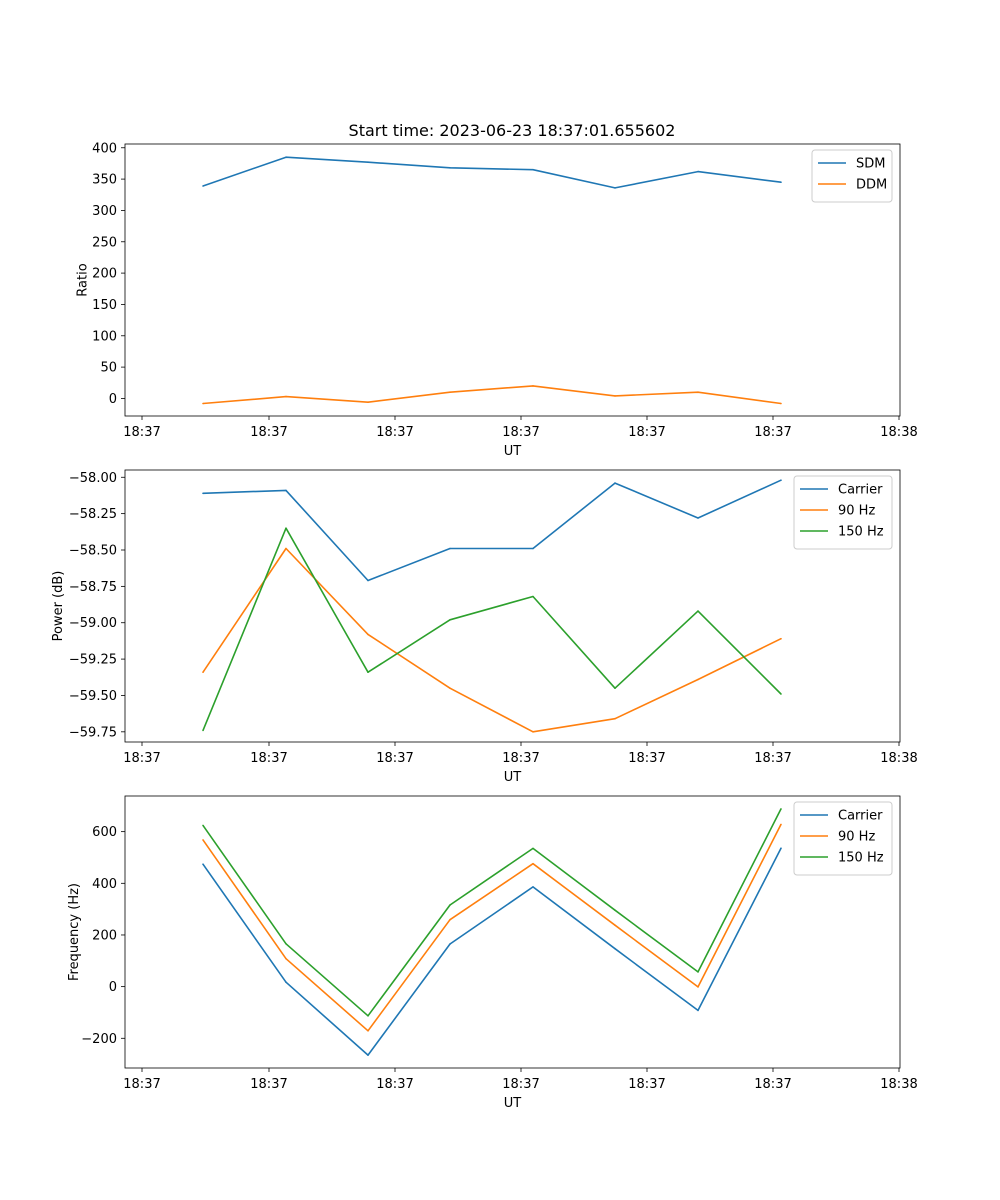 The image size is (1000, 1200). Describe the element at coordinates (93, 732) in the screenshot. I see `y-tick-label: −59.75` at that location.